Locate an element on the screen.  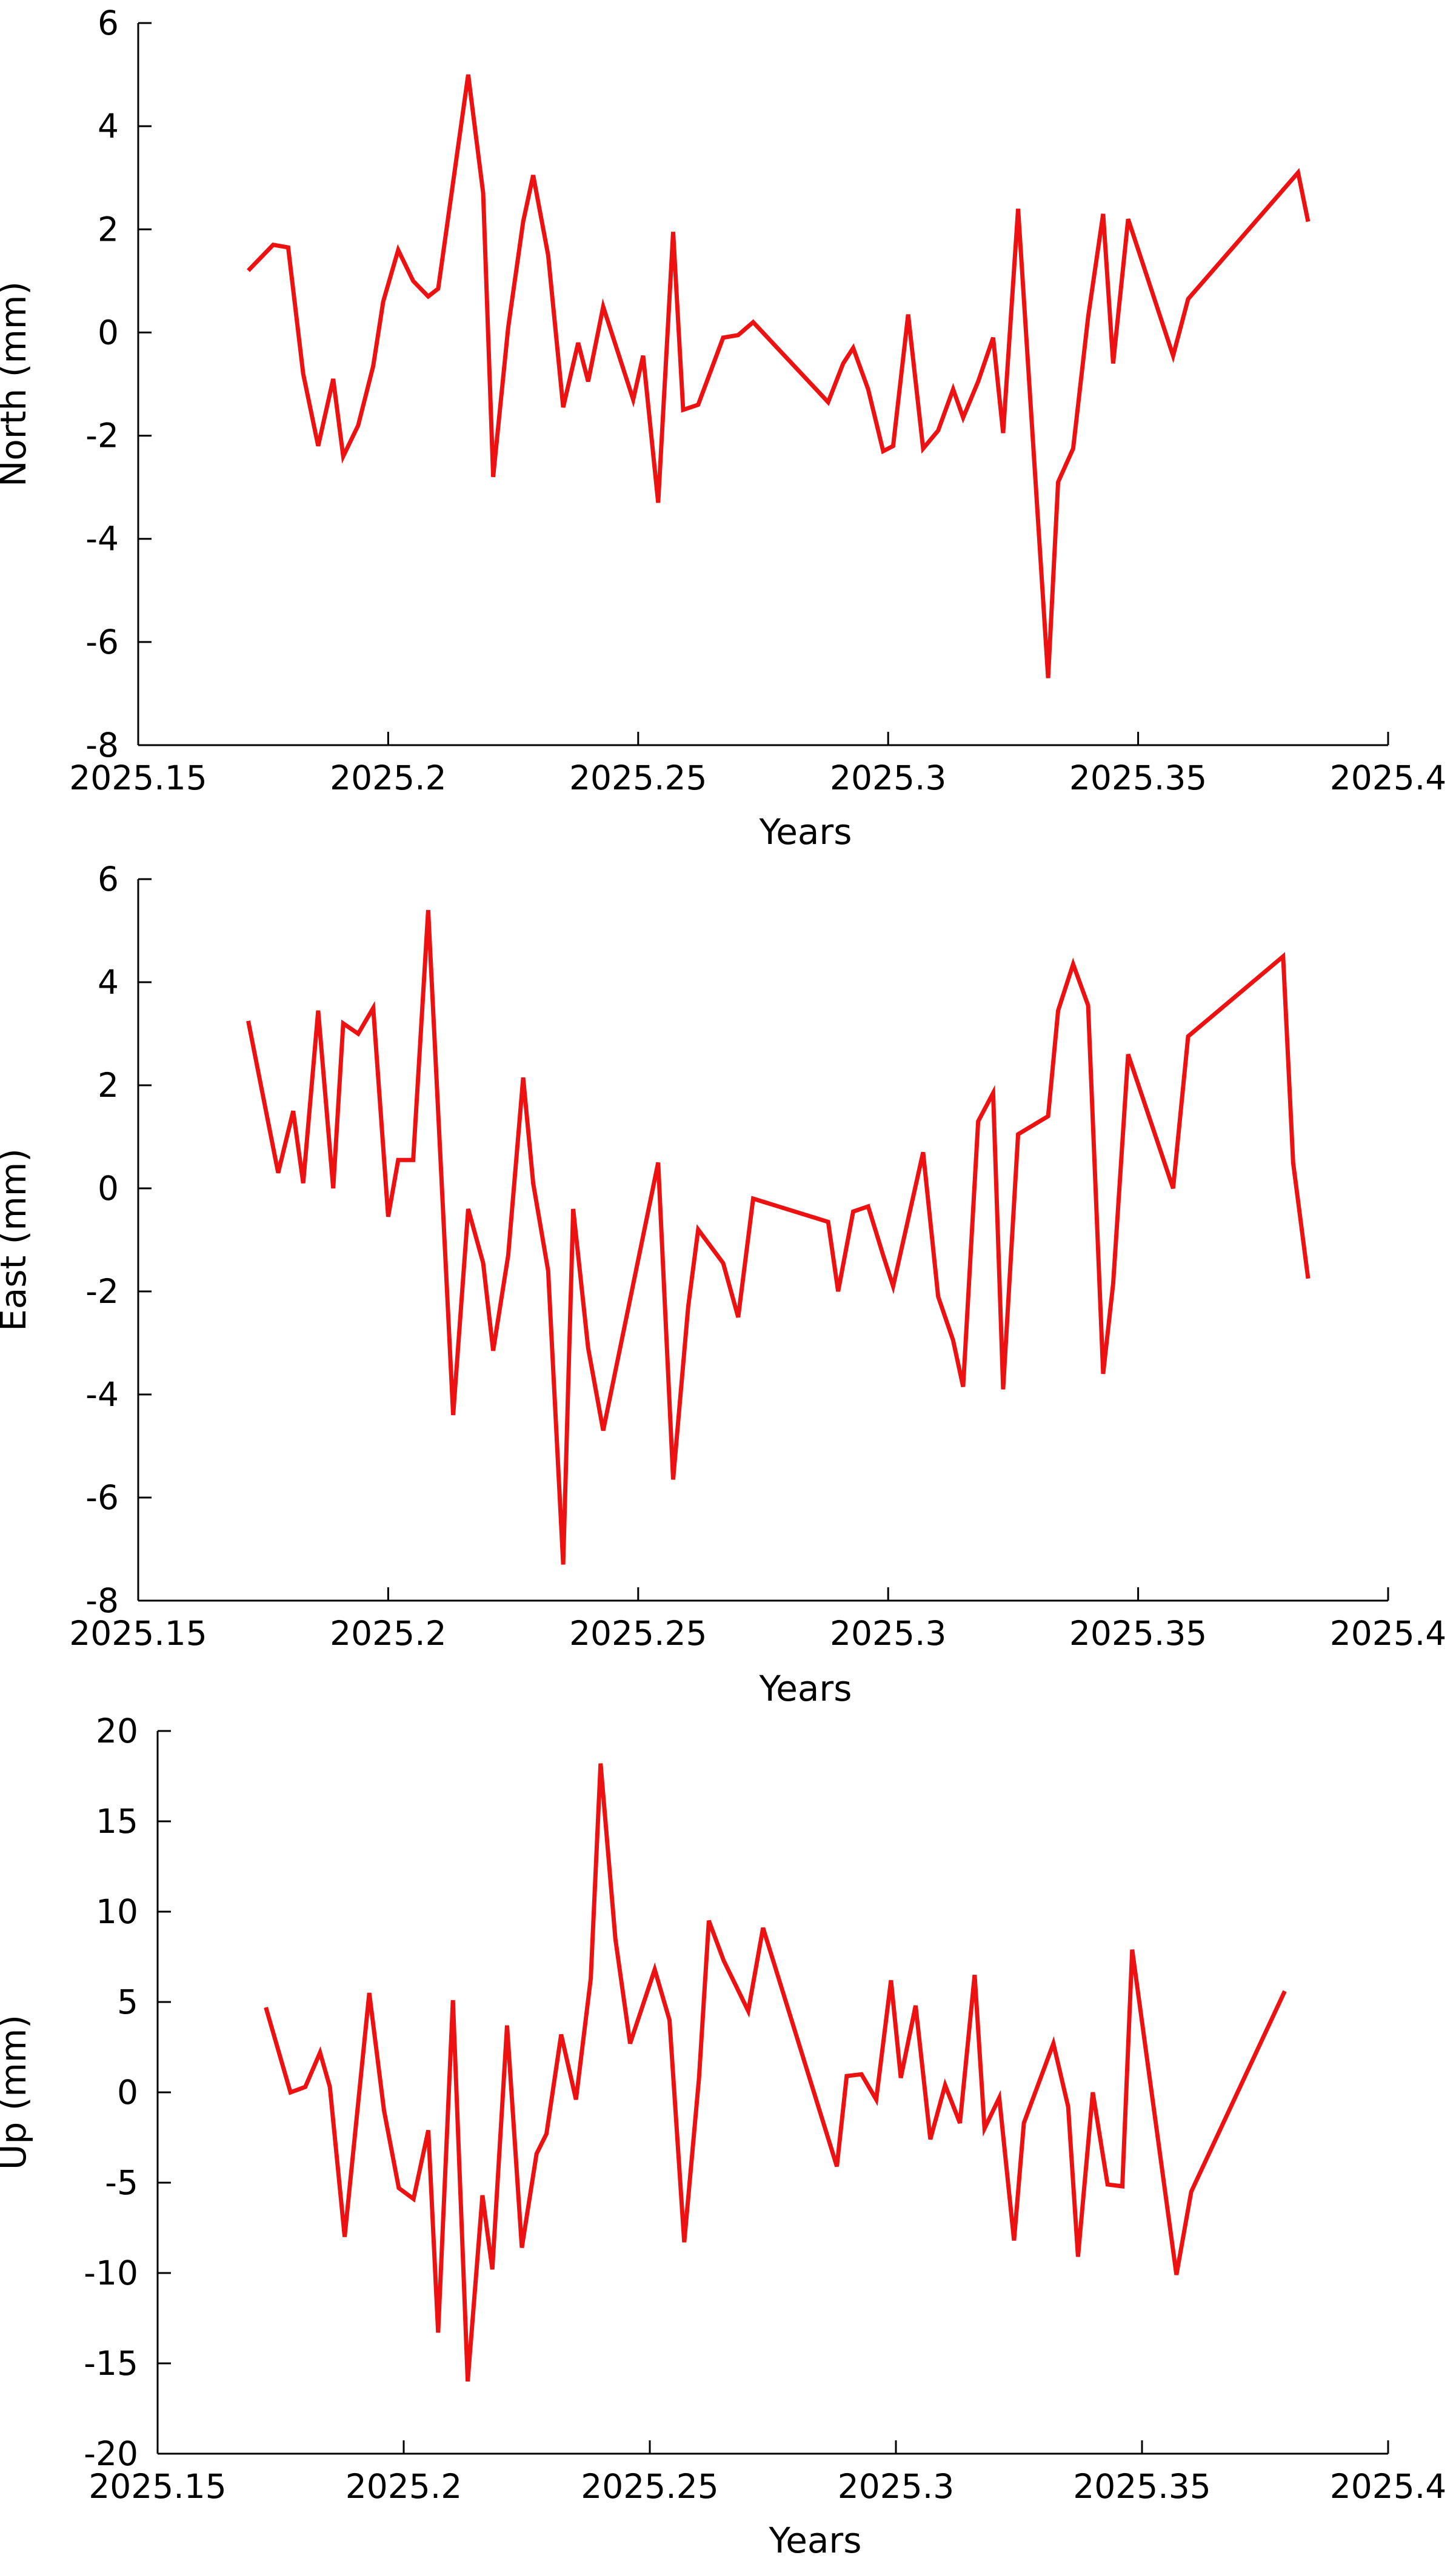
east-x-tick-label: 2025.25 is located at coordinates (638, 1633).